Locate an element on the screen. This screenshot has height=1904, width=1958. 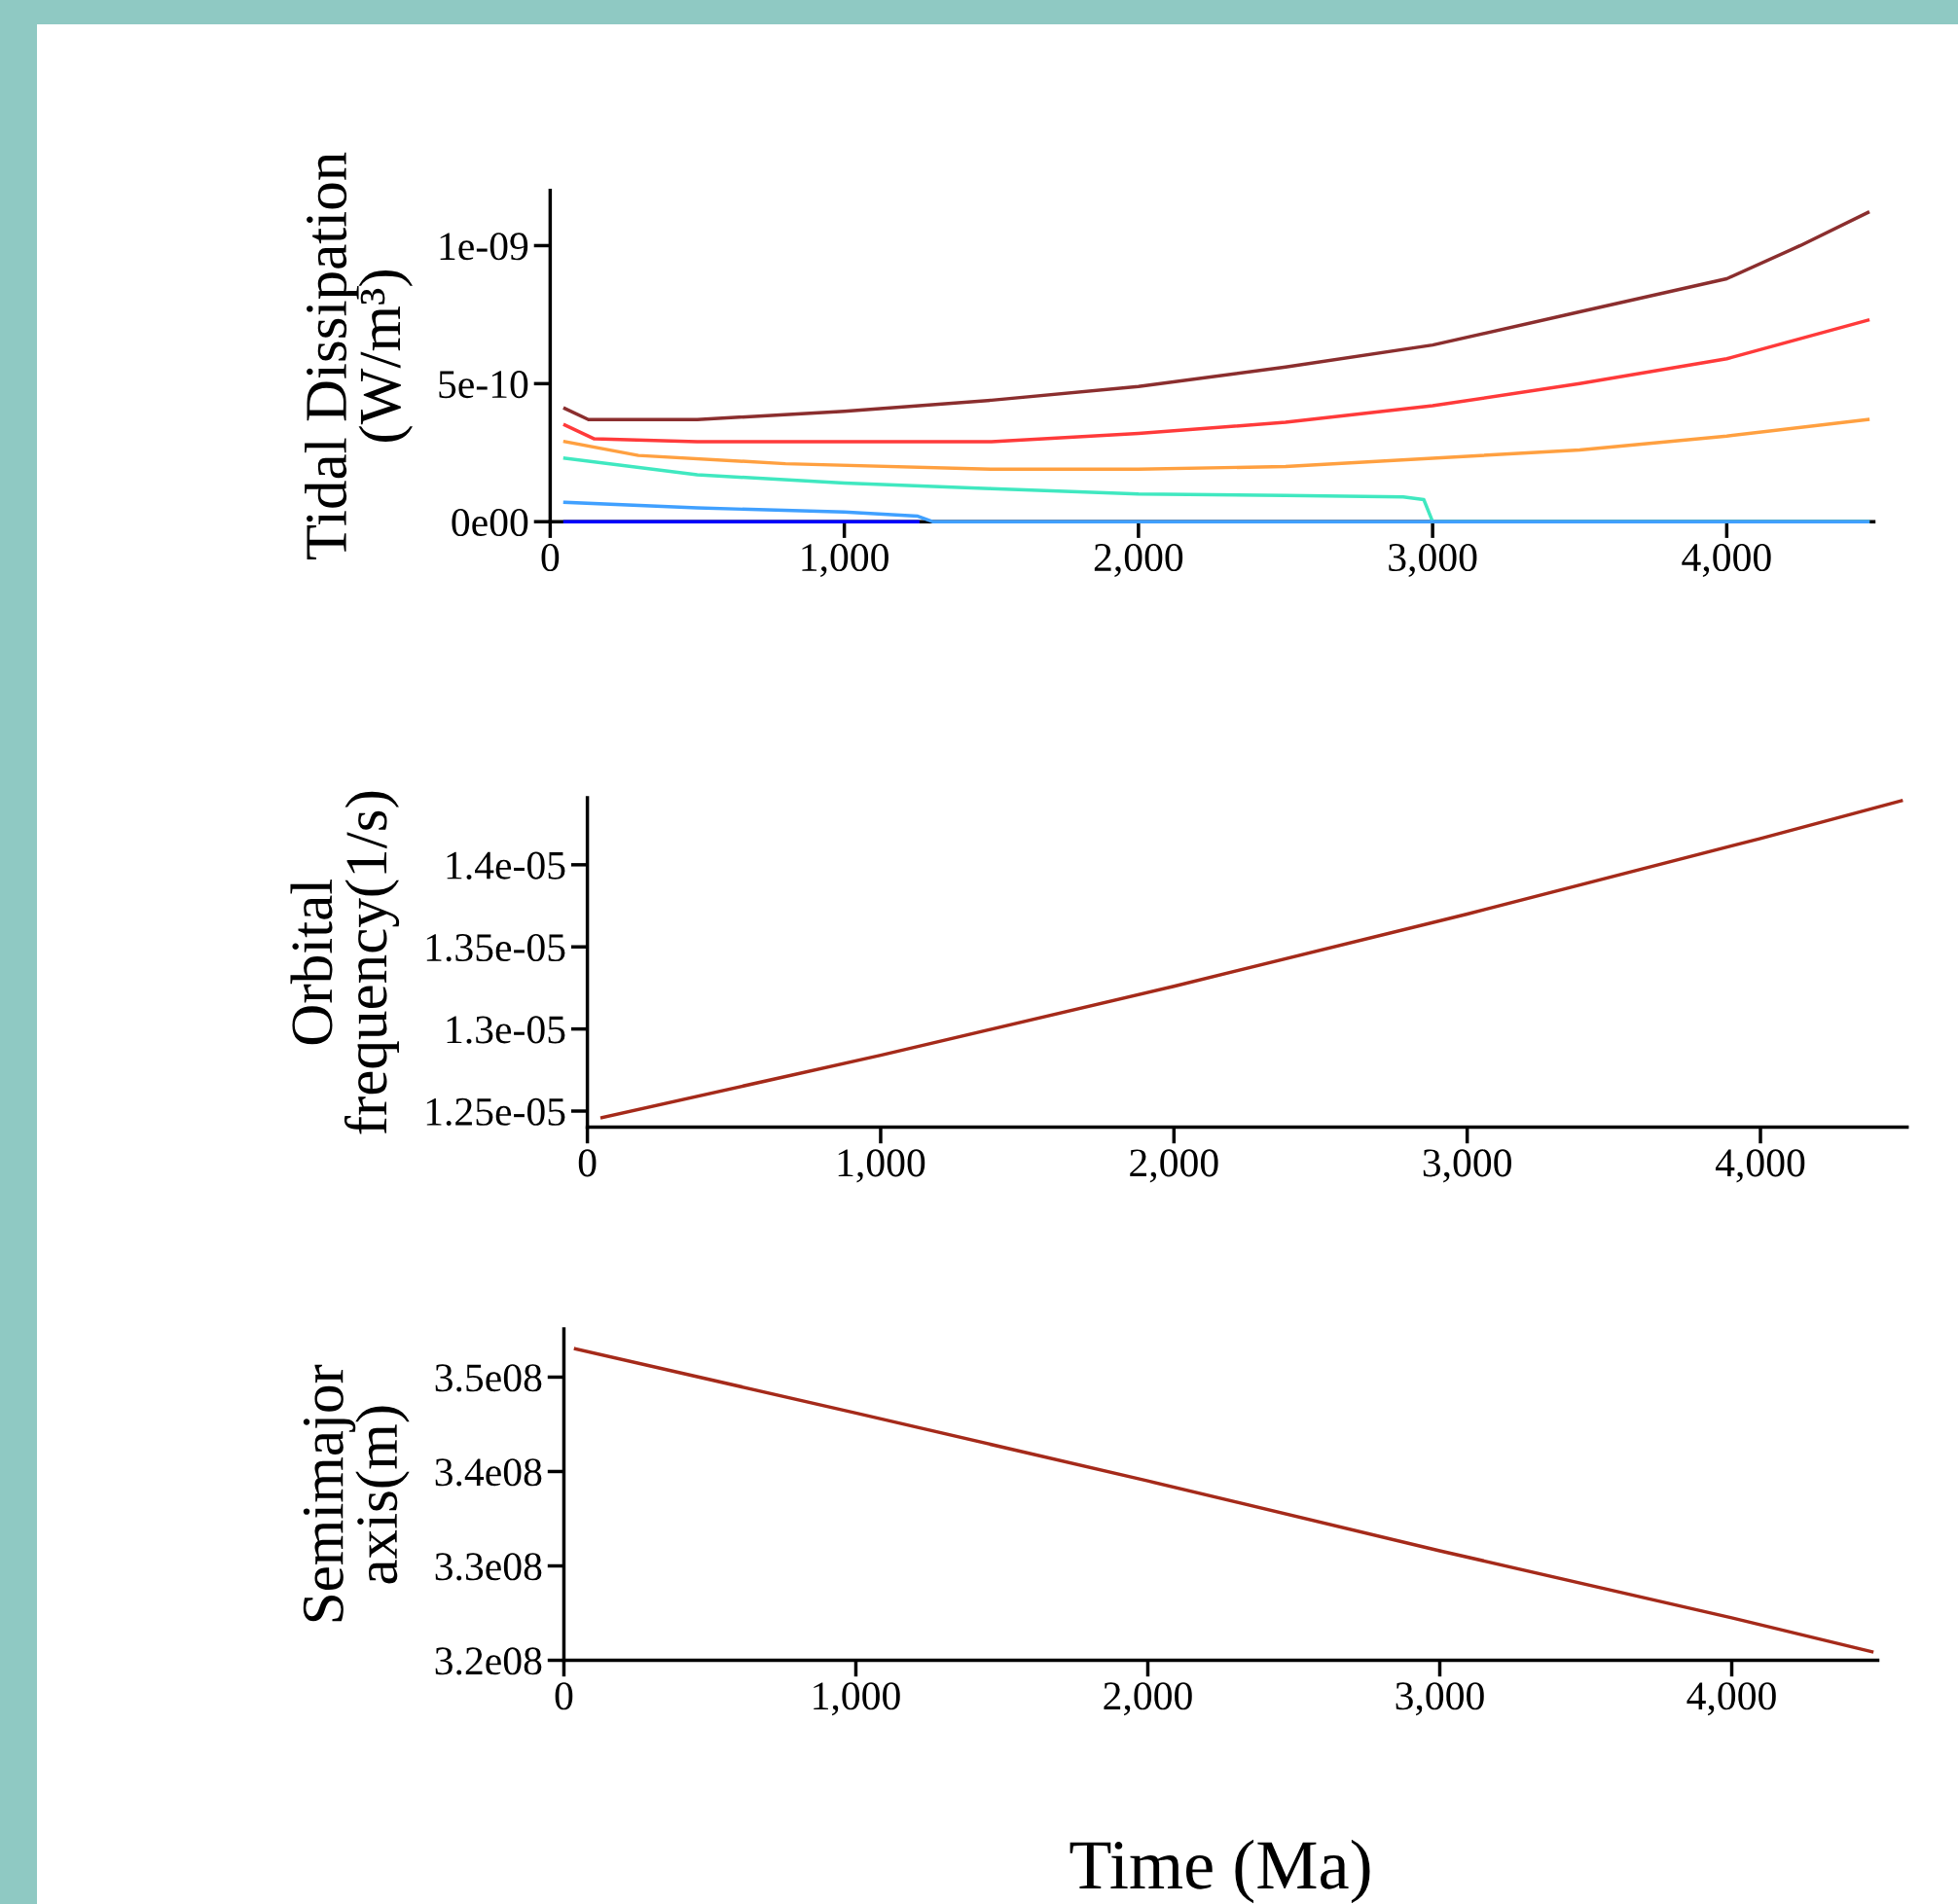
y-tick-label: 3.4e08 is located at coordinates (489, 1472).